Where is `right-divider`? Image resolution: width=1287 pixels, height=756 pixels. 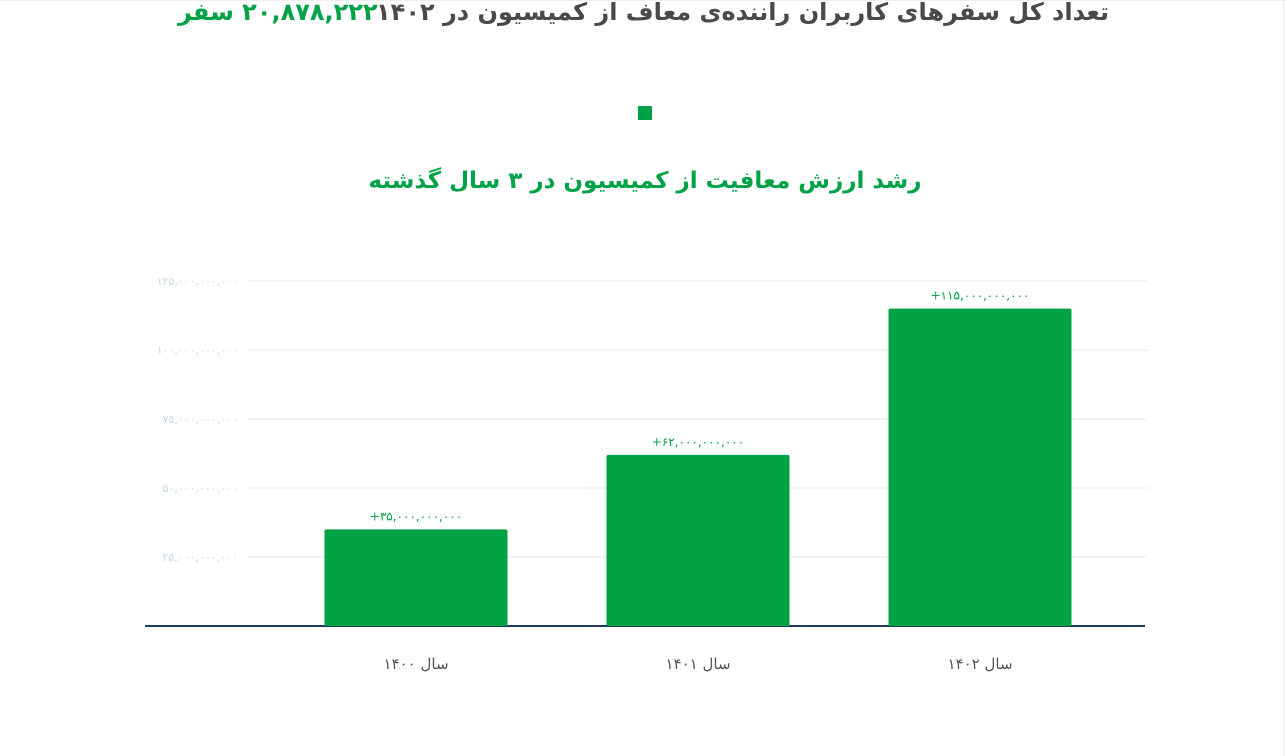 right-divider is located at coordinates (1283, 378).